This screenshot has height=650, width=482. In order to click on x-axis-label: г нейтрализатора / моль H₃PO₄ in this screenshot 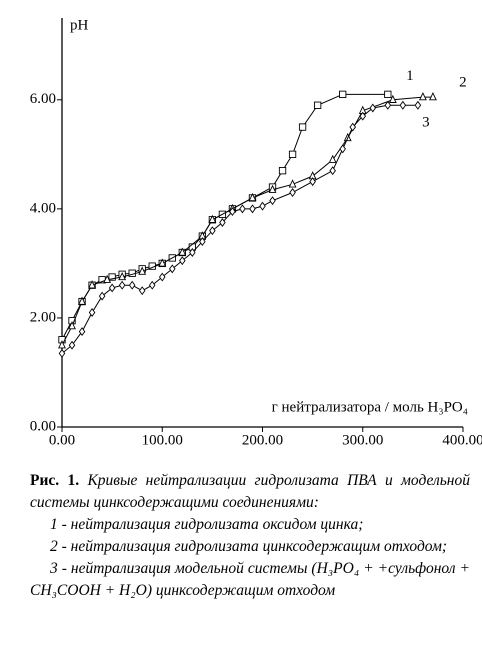, I will do `click(370, 407)`.